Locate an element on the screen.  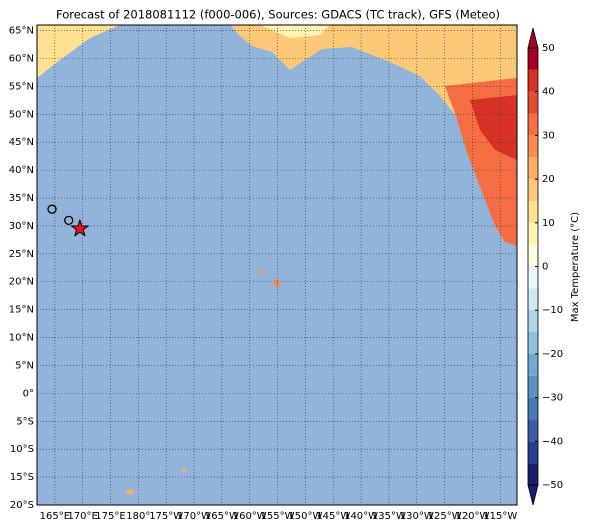
colorbar-tick-label: −20 is located at coordinates (552, 354).